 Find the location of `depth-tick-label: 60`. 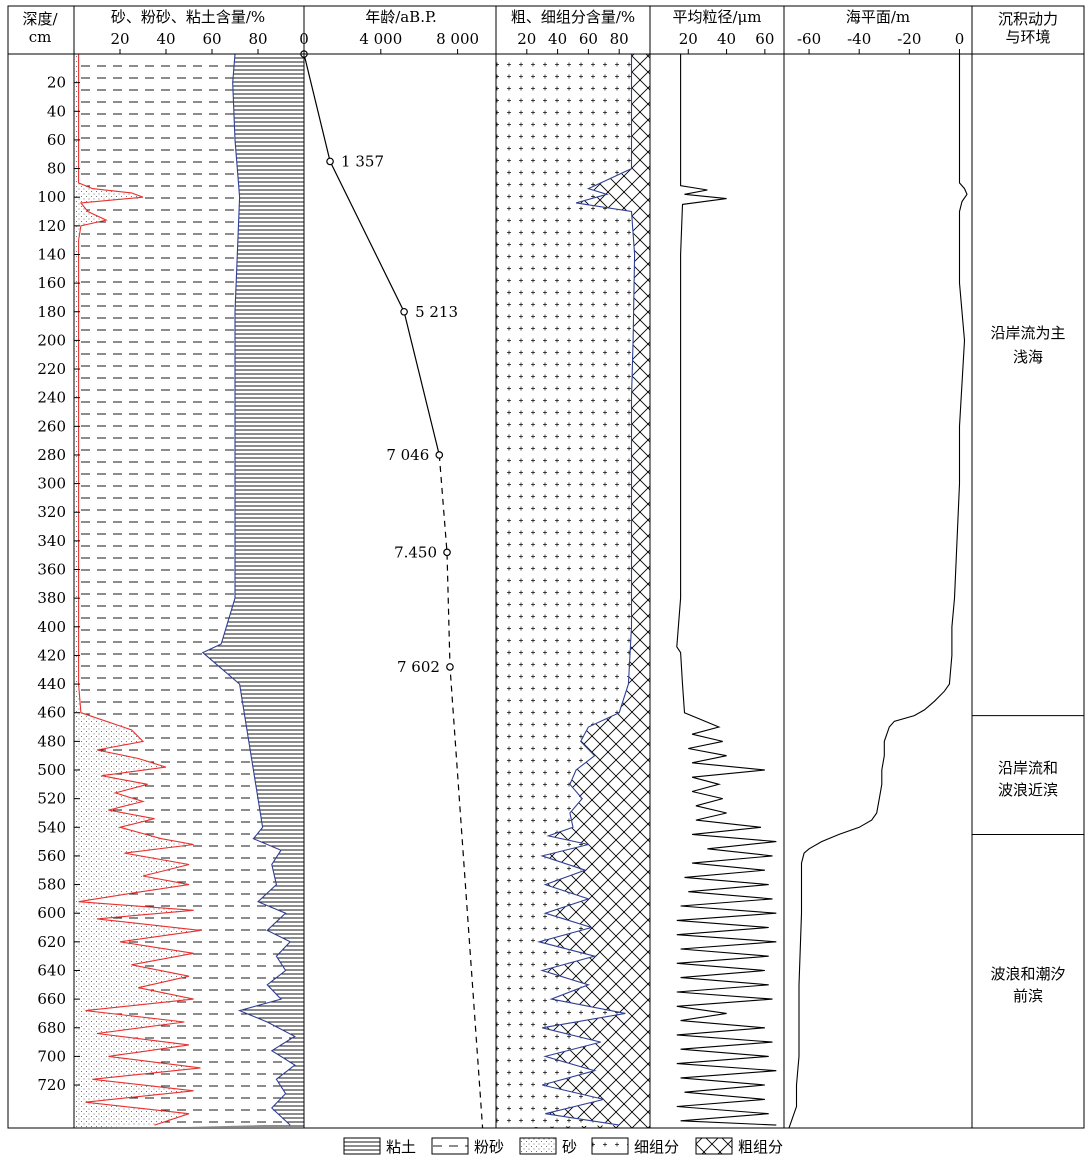

depth-tick-label: 60 is located at coordinates (56, 140).